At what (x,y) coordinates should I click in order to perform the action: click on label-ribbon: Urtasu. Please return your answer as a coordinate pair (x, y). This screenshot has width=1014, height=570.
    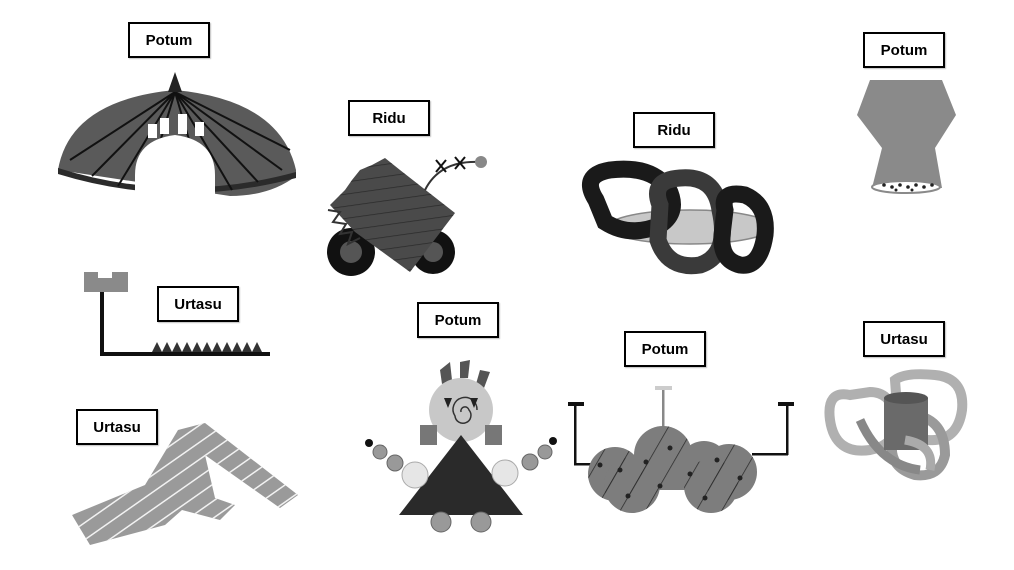
    Looking at the image, I should click on (117, 427).